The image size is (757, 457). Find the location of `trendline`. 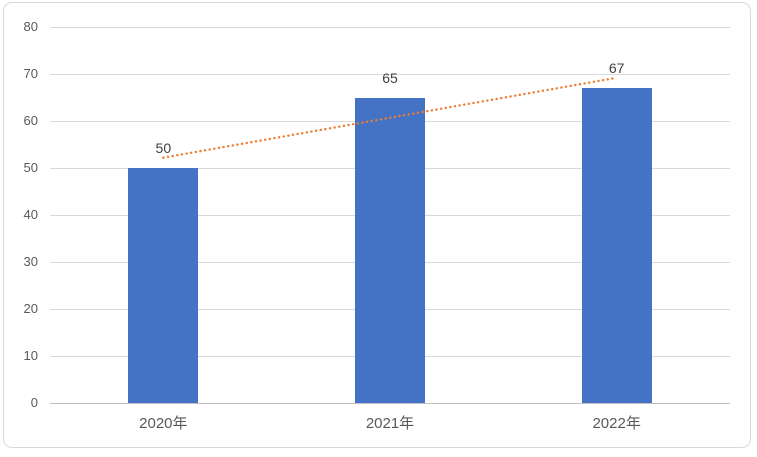

trendline is located at coordinates (390, 117).